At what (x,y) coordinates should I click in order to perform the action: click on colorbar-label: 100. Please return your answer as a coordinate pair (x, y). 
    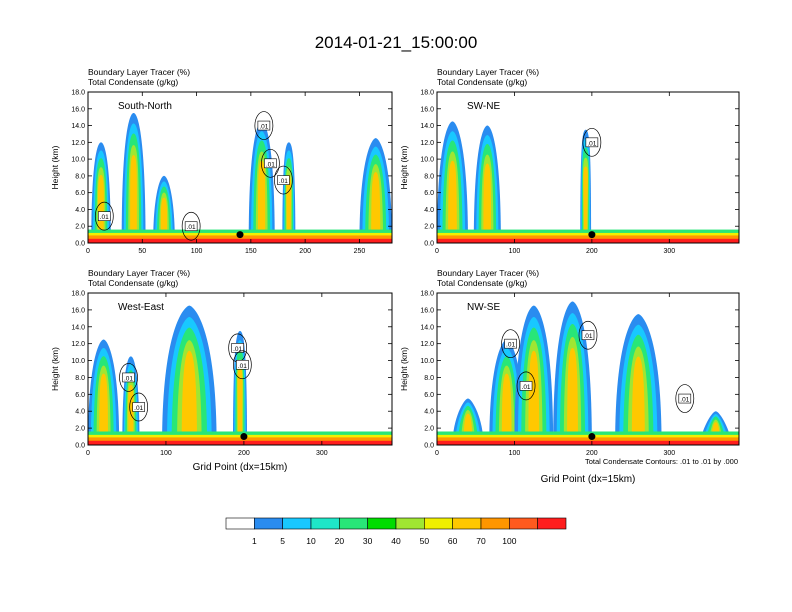
    Looking at the image, I should click on (509, 541).